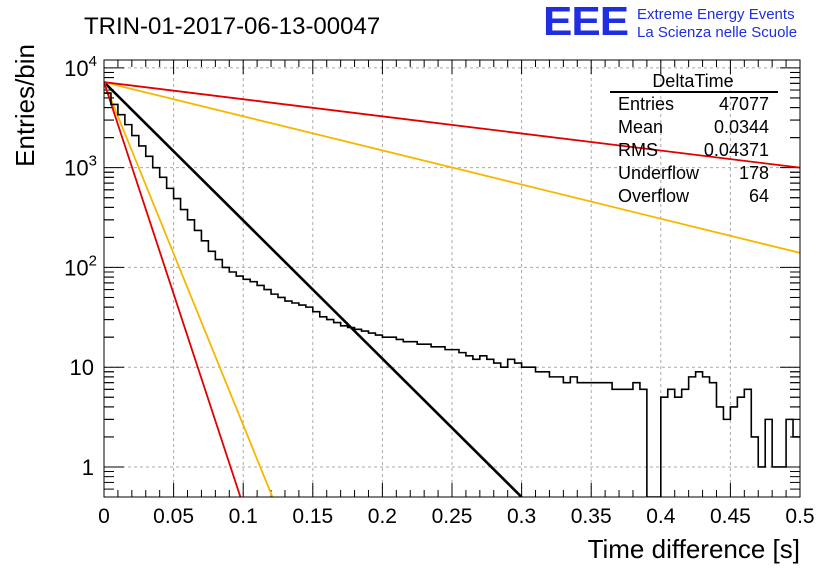 The width and height of the screenshot is (836, 572). I want to click on y-tick-labels: 1 10 10² 10³ 10⁴, so click(80, 266).